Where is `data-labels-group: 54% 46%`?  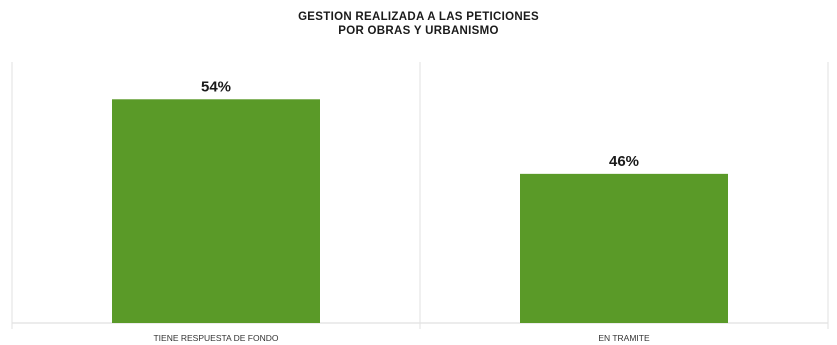 data-labels-group: 54% 46% is located at coordinates (420, 124).